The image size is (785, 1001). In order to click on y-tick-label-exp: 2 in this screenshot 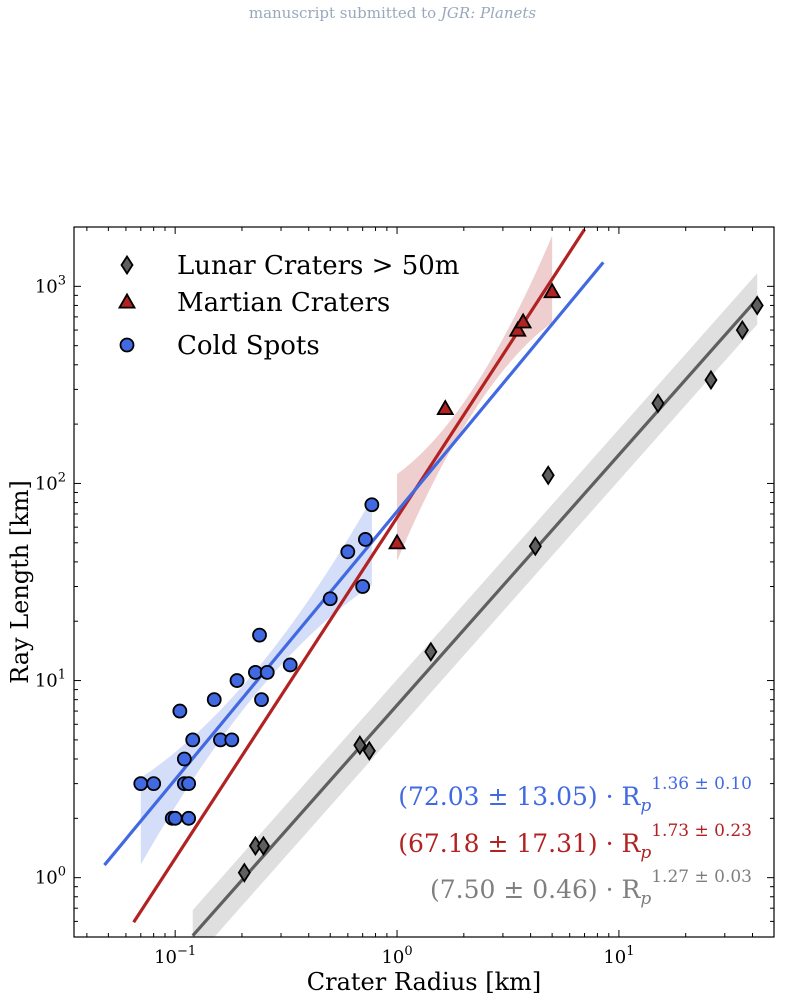, I will do `click(62, 477)`.